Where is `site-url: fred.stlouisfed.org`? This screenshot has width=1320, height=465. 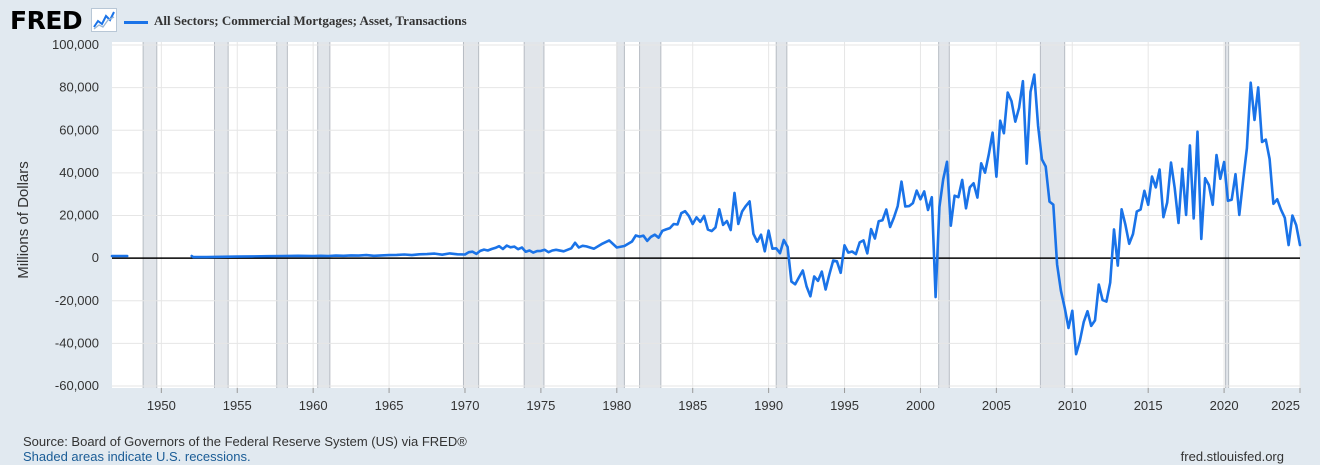 site-url: fred.stlouisfed.org is located at coordinates (1232, 456).